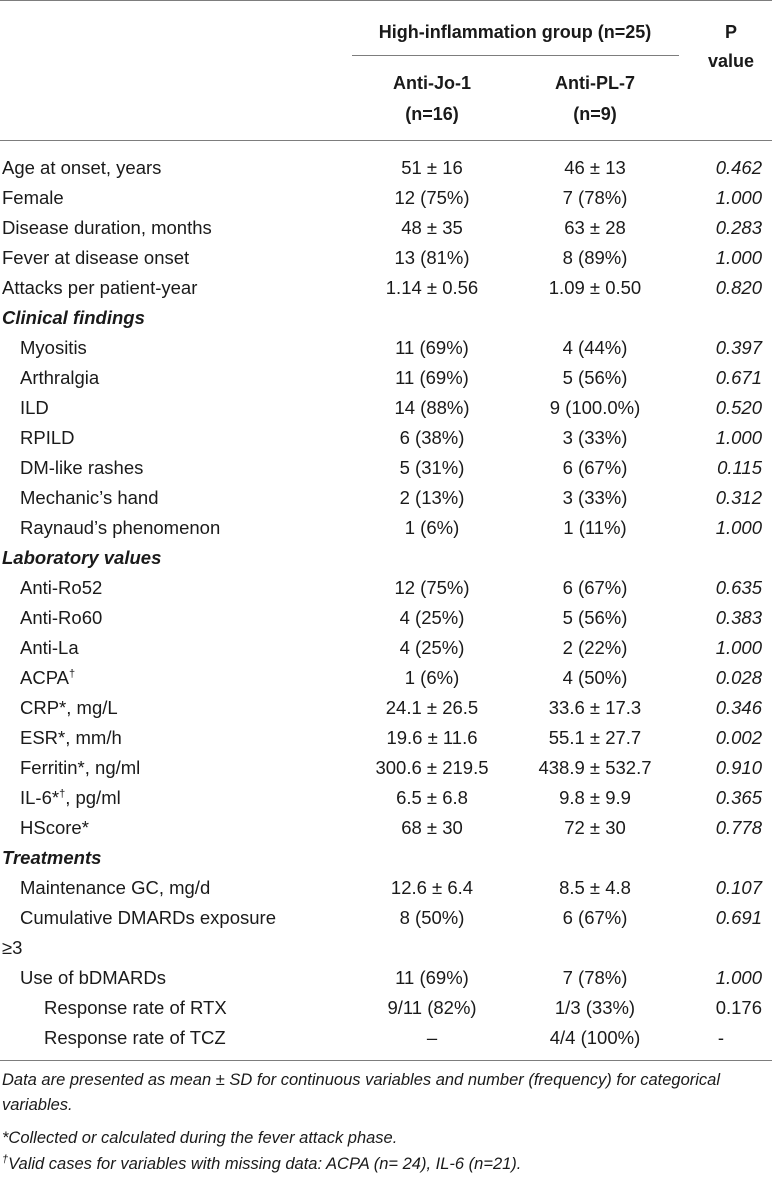  I want to click on p-value: 0.462, so click(738, 167).